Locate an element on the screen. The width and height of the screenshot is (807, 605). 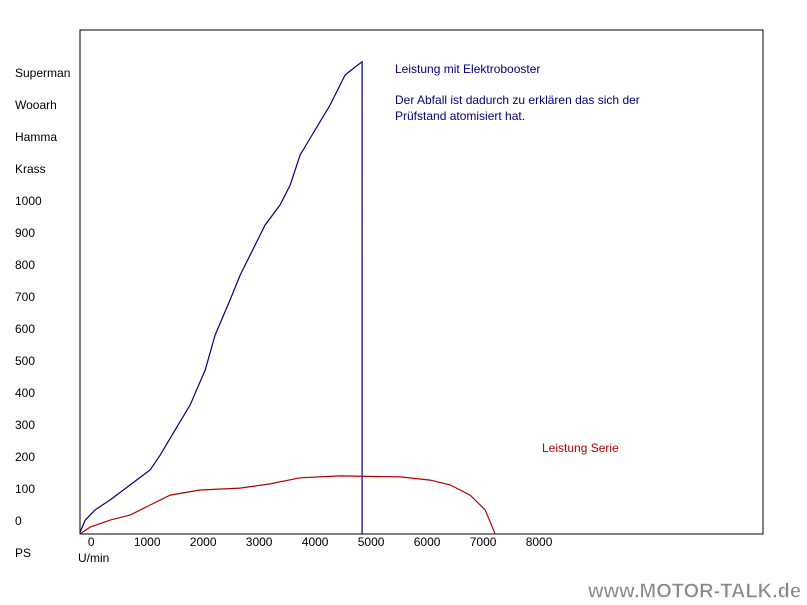
x-tick-label: 7000 is located at coordinates (483, 542).